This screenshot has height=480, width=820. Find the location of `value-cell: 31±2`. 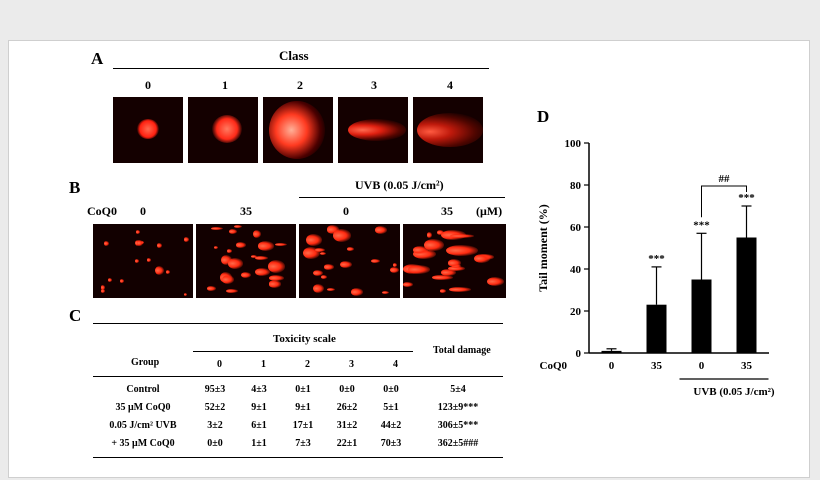

value-cell: 31±2 is located at coordinates (347, 425).